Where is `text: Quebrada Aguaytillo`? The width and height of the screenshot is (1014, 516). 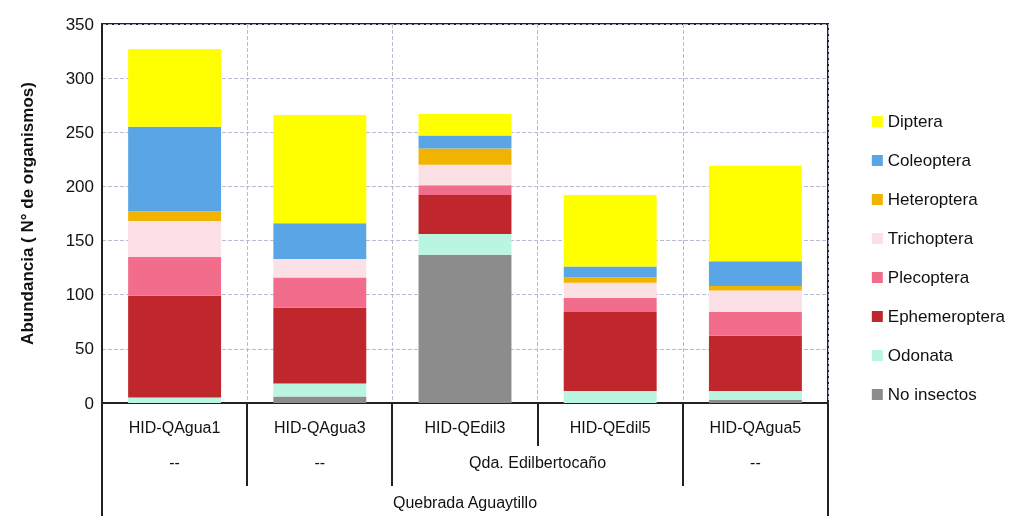 text: Quebrada Aguaytillo is located at coordinates (465, 503).